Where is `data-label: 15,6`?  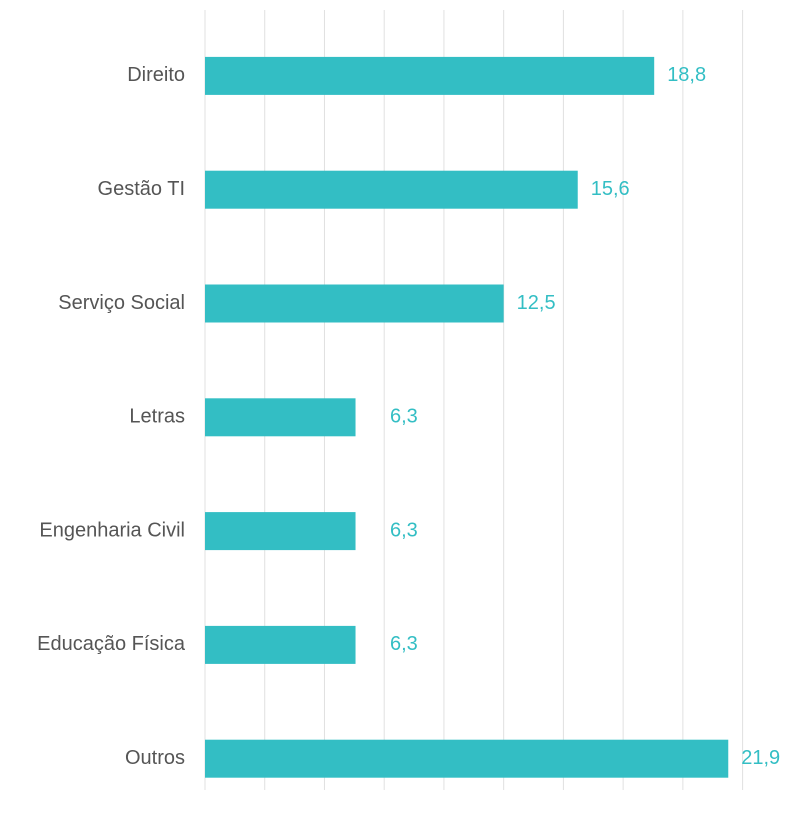 data-label: 15,6 is located at coordinates (610, 189).